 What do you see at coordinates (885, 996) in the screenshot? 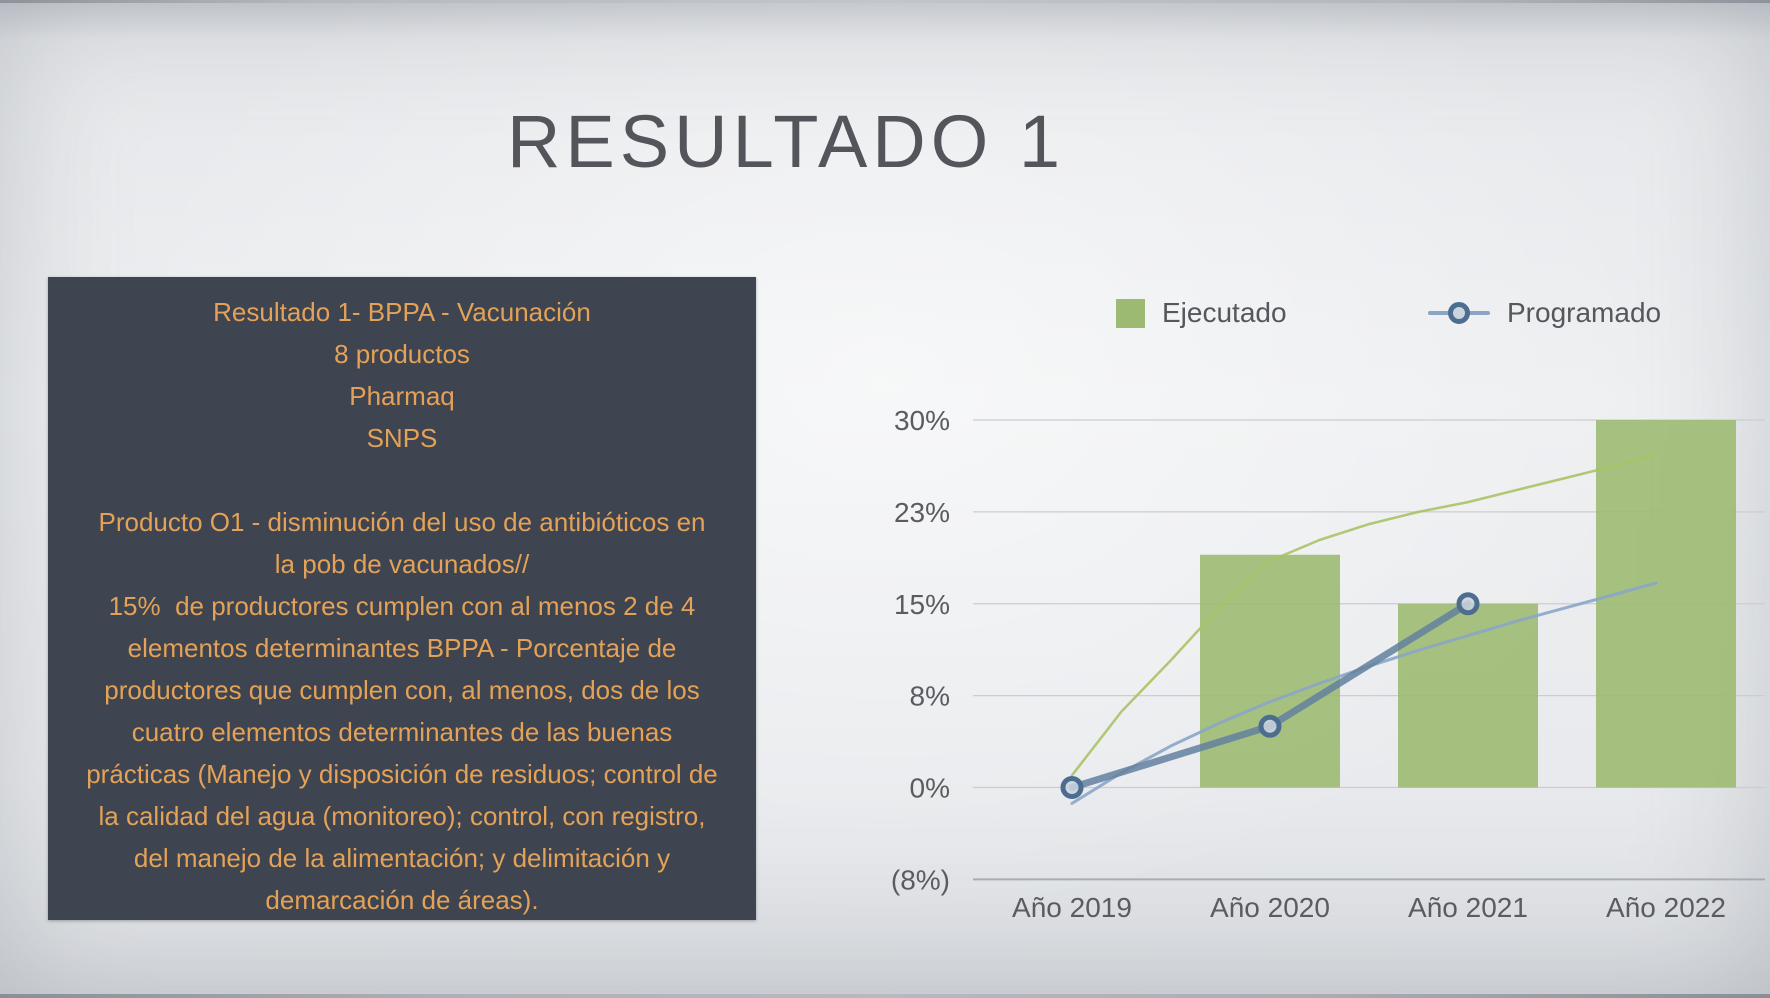
I see `slide-bottom-edge` at bounding box center [885, 996].